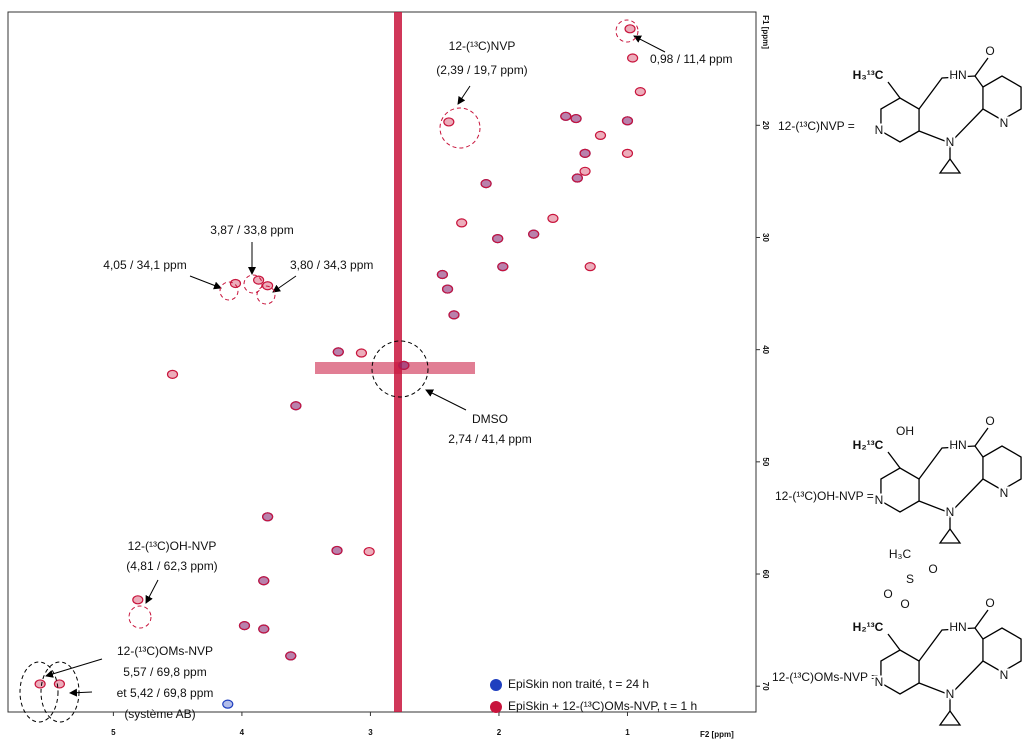  Describe the element at coordinates (370, 732) in the screenshot. I see `x-tick-label: 3` at that location.